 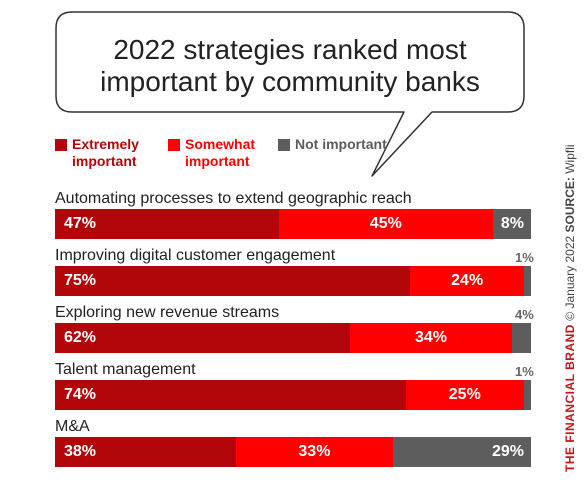 What do you see at coordinates (570, 159) in the screenshot?
I see `source-name: Wipfli` at bounding box center [570, 159].